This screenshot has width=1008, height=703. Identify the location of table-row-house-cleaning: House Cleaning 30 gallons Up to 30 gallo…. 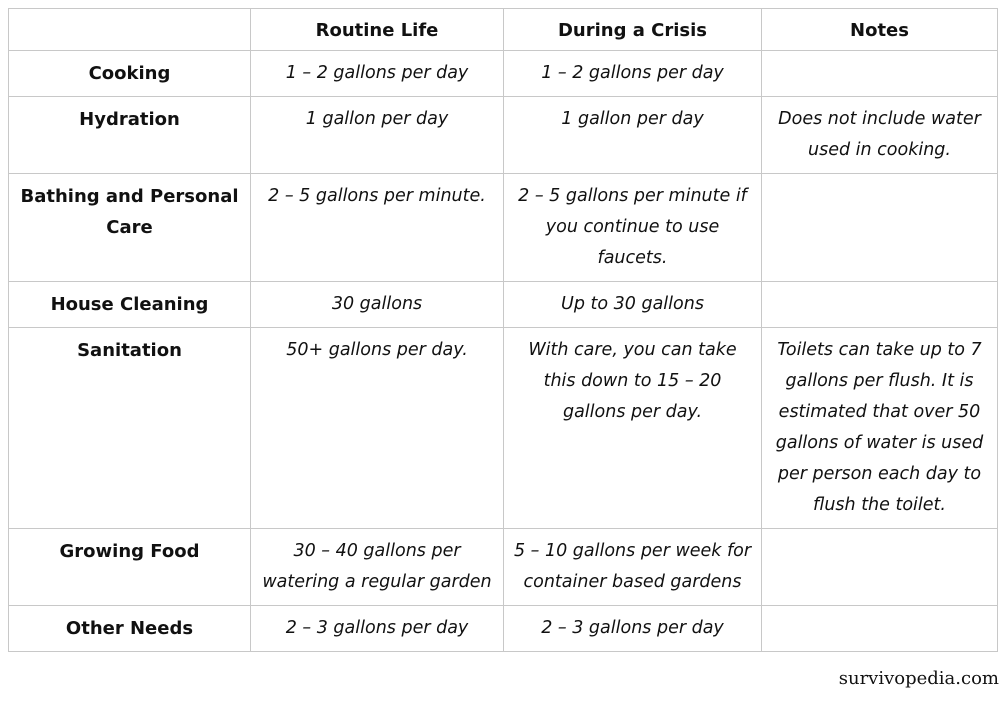
(503, 304).